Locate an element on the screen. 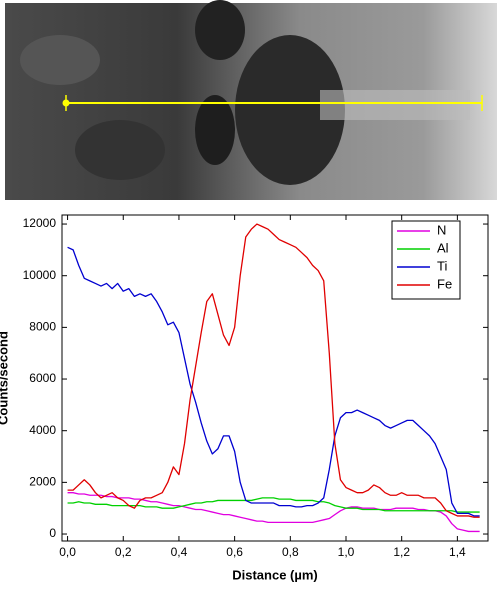 The width and height of the screenshot is (499, 590). scan-start is located at coordinates (66, 103).